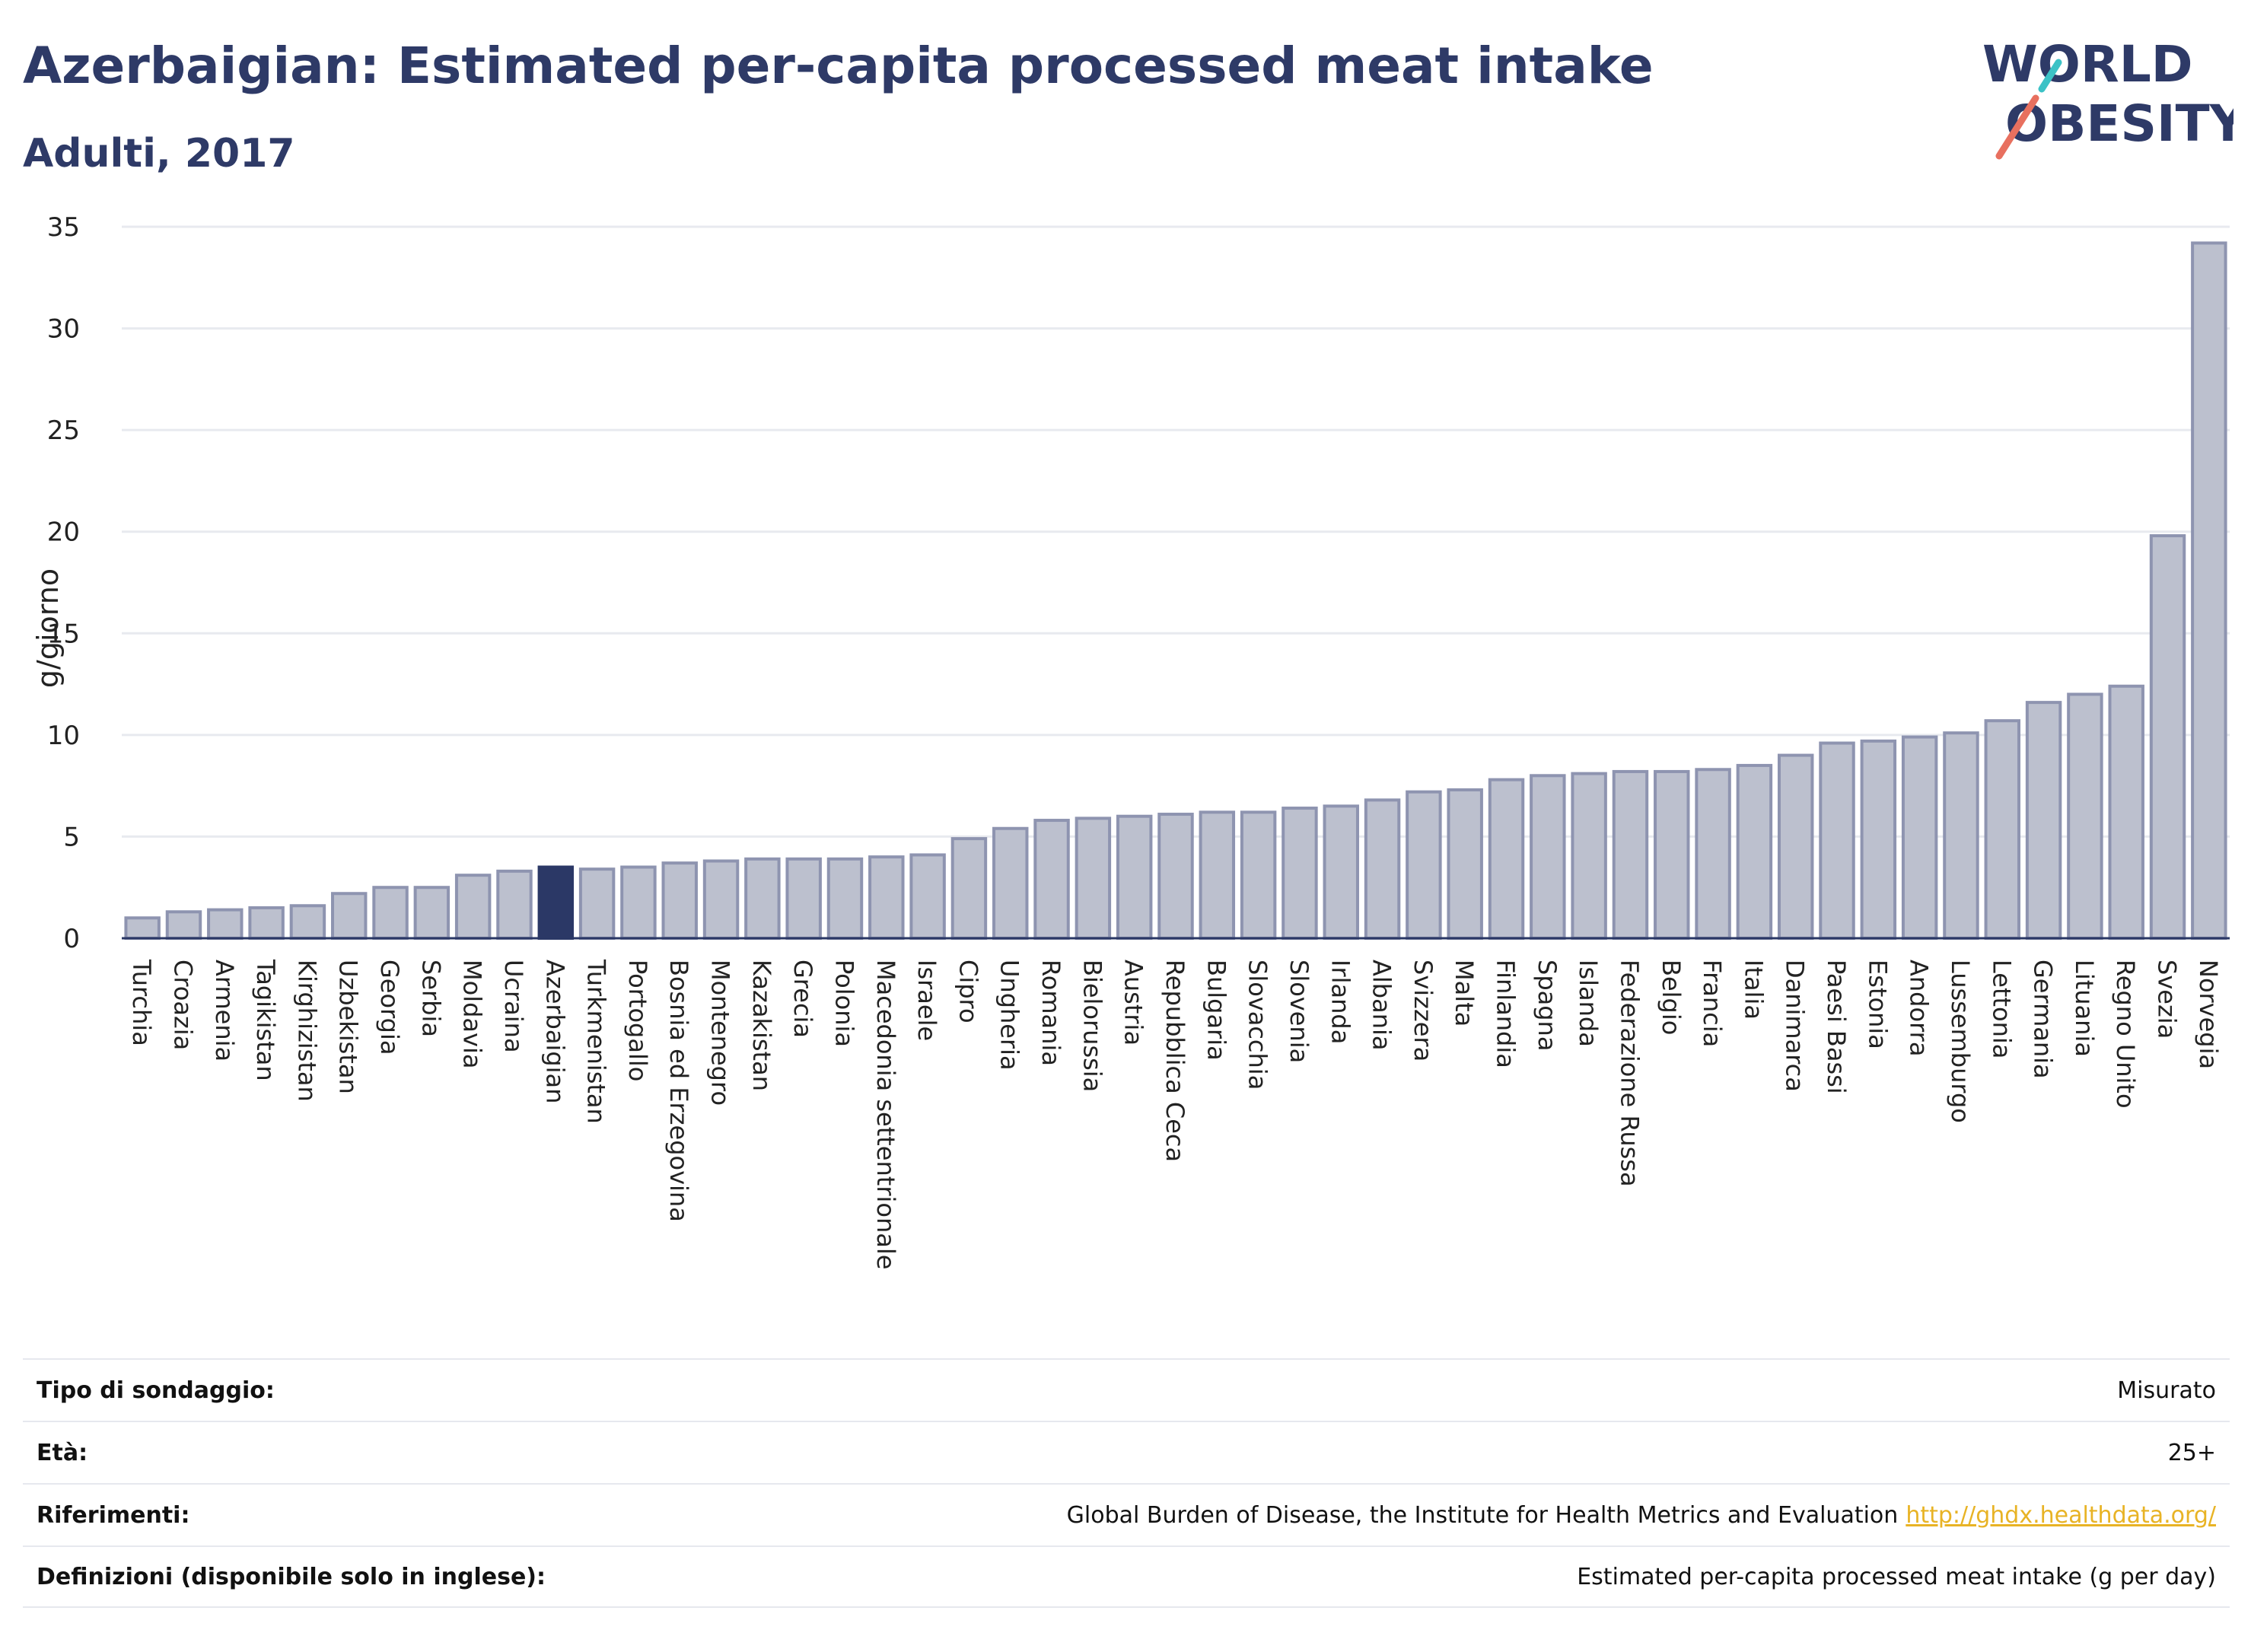 The image size is (2251, 1652). What do you see at coordinates (678, 1091) in the screenshot?
I see `x-tick-label: Bosnia ed Erzegovina` at bounding box center [678, 1091].